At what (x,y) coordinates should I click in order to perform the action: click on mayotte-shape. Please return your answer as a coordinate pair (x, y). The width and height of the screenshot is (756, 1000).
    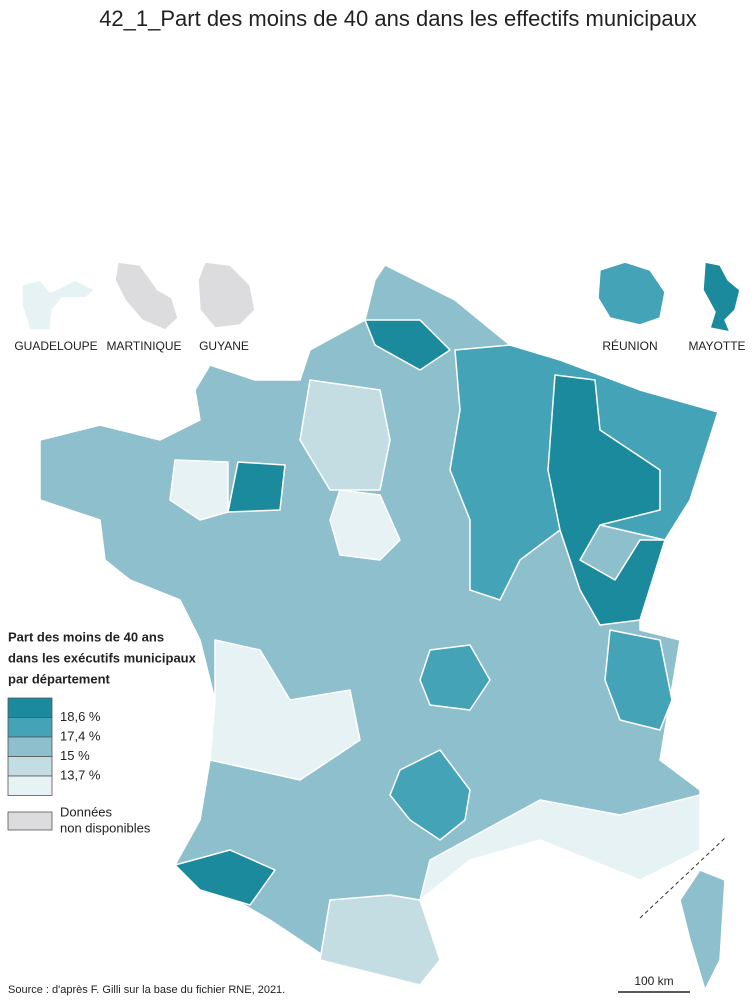
    Looking at the image, I should click on (721, 297).